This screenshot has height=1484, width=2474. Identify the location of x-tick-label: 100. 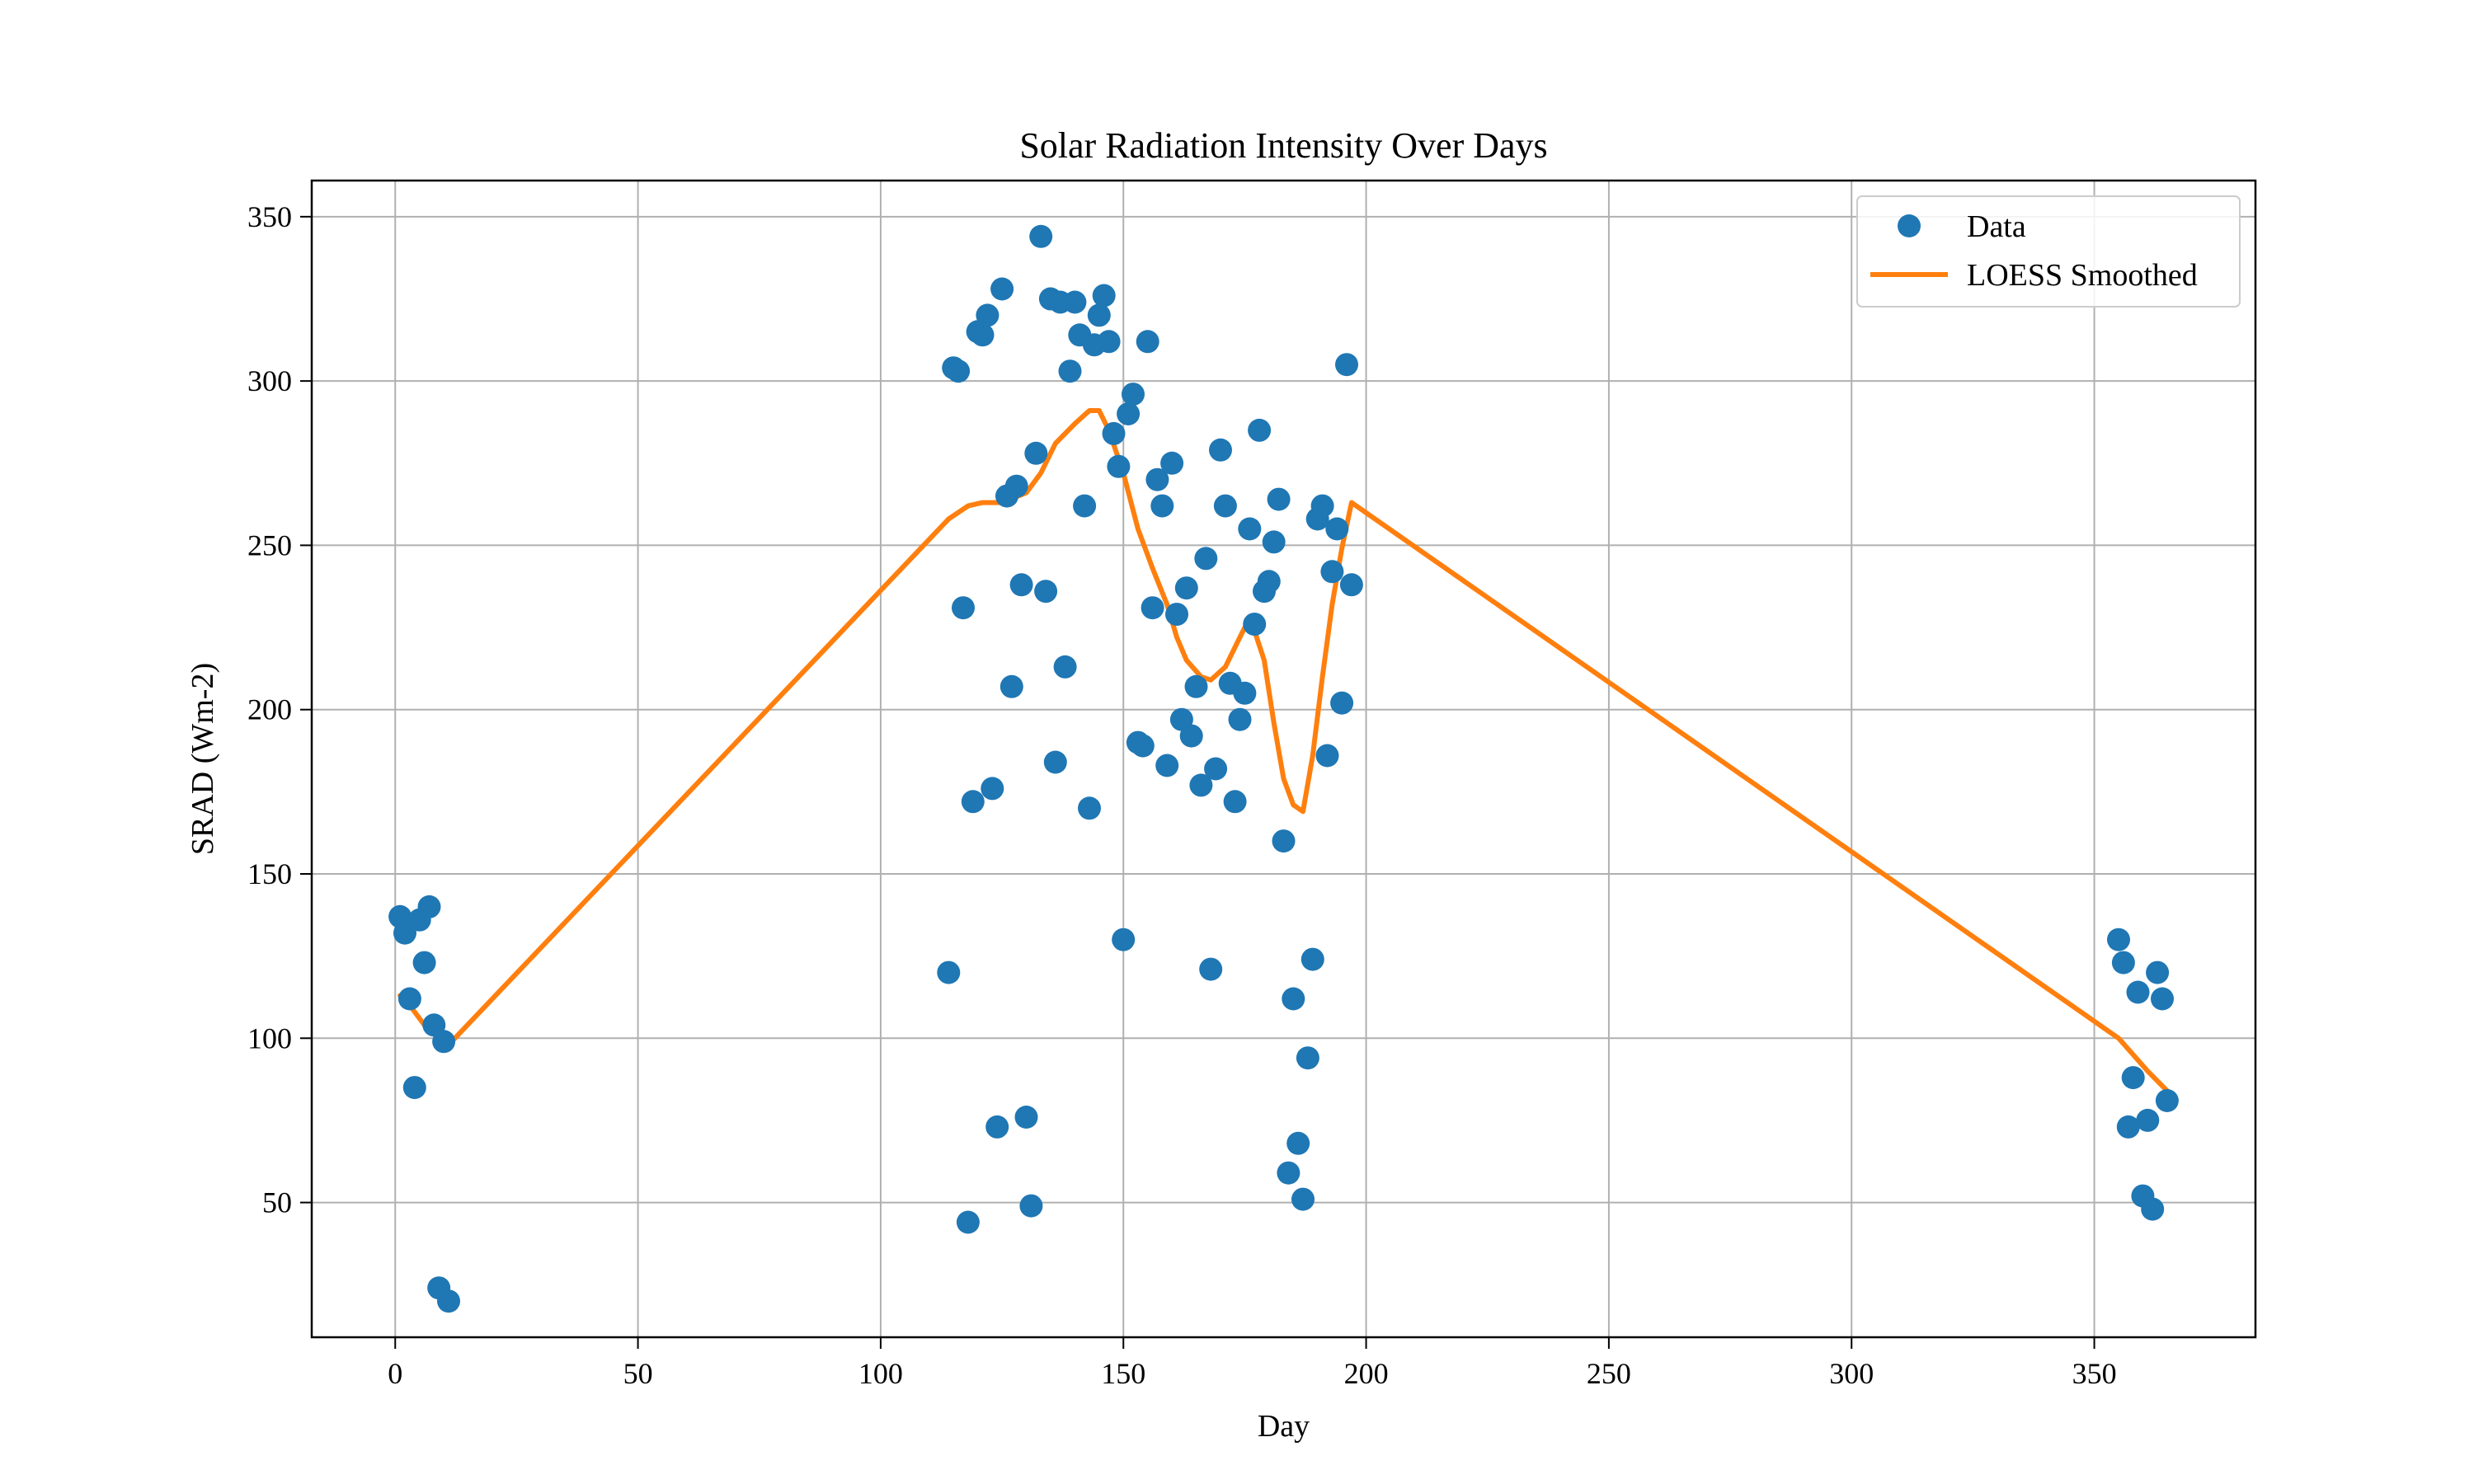
(880, 1373).